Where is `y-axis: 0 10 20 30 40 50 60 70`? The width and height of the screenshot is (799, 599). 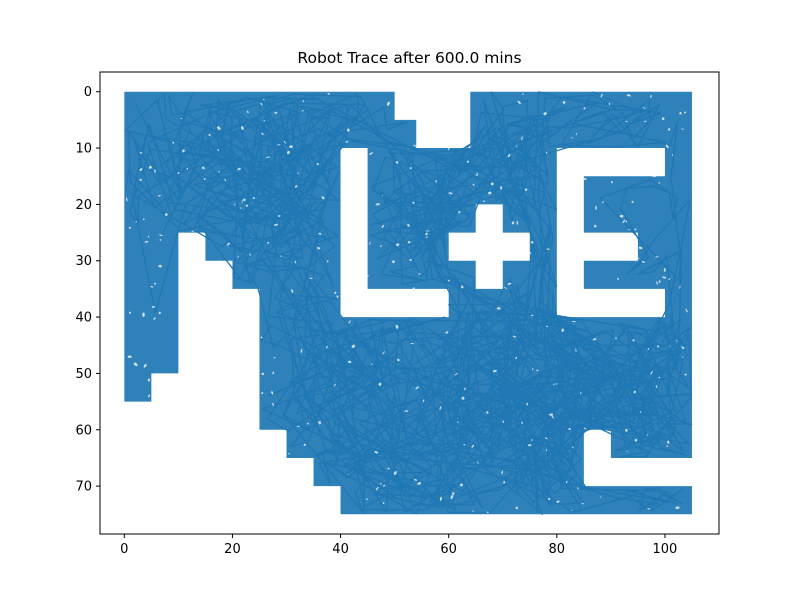
y-axis: 0 10 20 30 40 50 60 70 is located at coordinates (87, 290).